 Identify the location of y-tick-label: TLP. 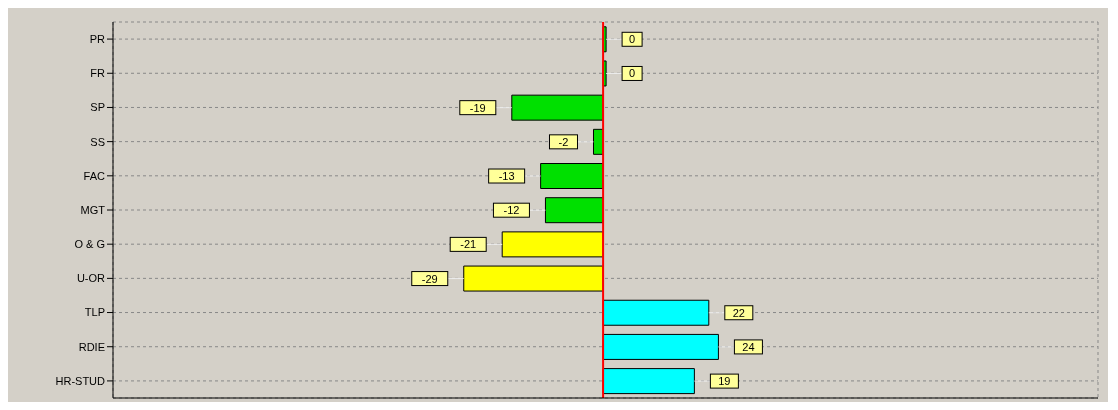
(94, 312).